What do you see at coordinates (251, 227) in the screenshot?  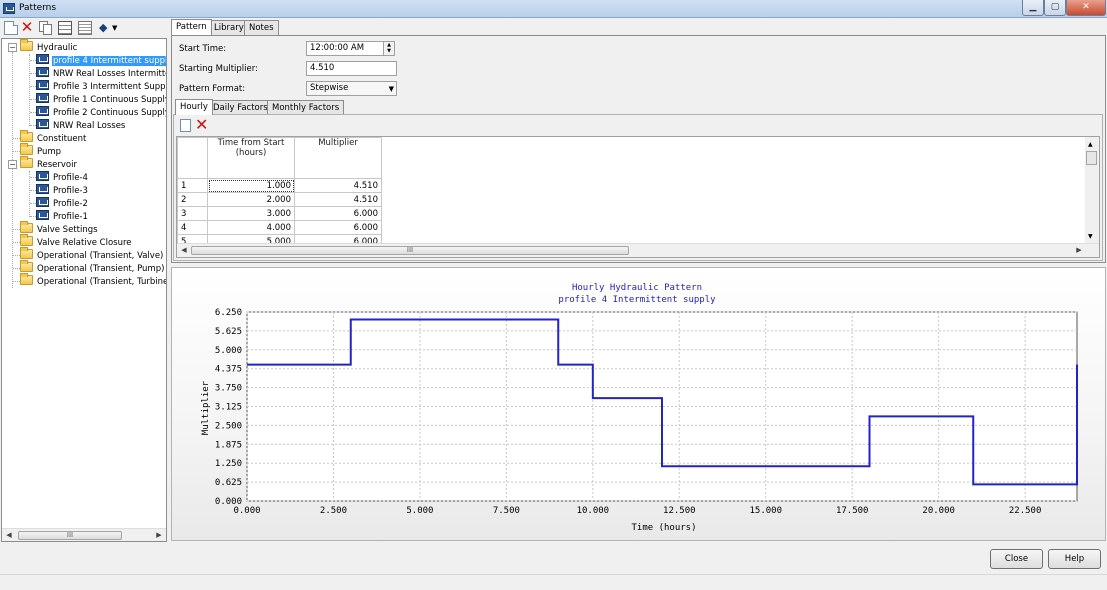 I see `time-cell: 4.000` at bounding box center [251, 227].